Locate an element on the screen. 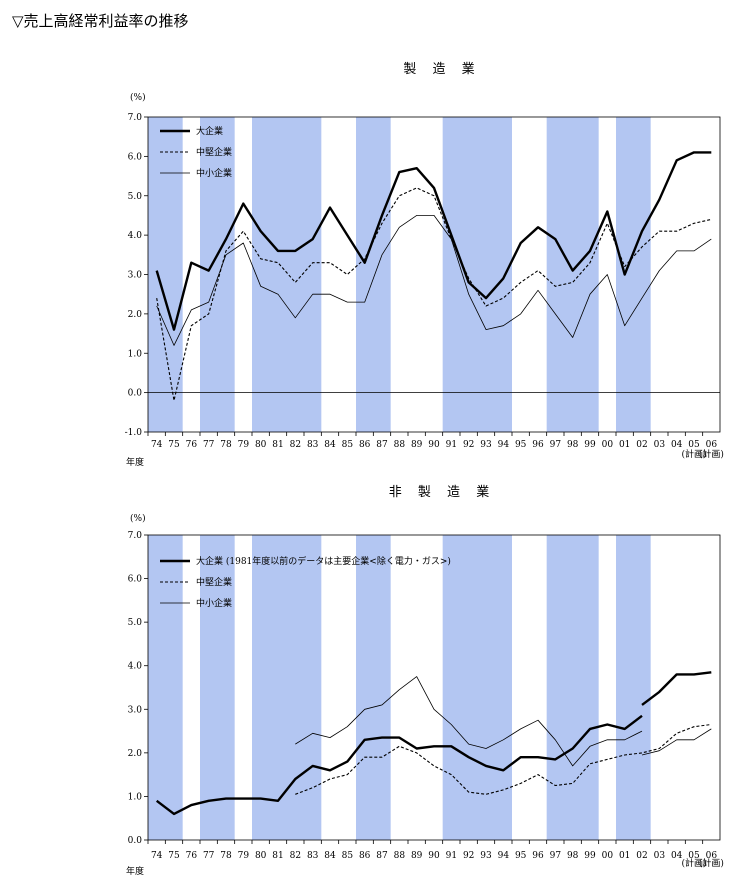 The height and width of the screenshot is (882, 750). legend-label-0: 大企業 is located at coordinates (209, 131).